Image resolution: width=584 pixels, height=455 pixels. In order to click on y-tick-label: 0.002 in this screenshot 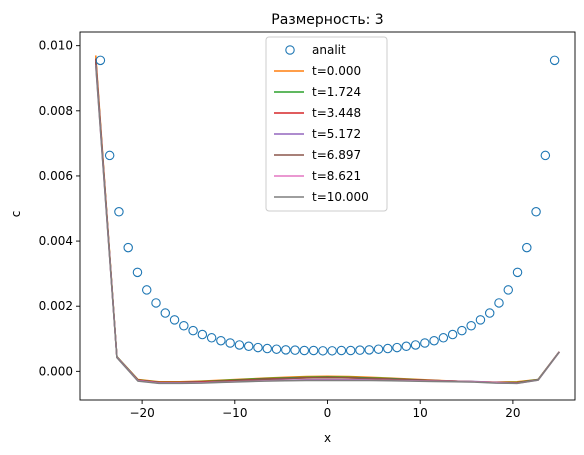, I will do `click(56, 306)`.